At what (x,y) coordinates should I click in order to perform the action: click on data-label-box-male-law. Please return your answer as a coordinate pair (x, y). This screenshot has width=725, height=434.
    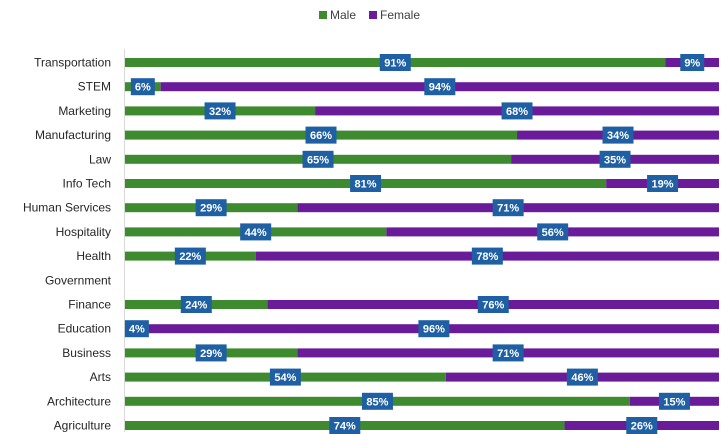
    Looking at the image, I should click on (318, 159).